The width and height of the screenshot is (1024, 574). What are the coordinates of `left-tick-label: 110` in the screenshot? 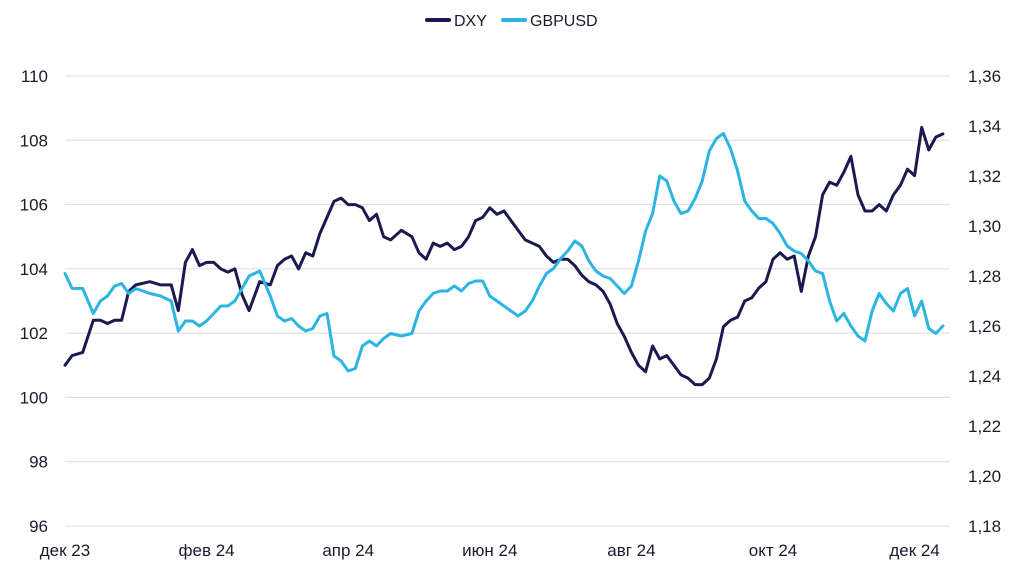 It's located at (34, 76).